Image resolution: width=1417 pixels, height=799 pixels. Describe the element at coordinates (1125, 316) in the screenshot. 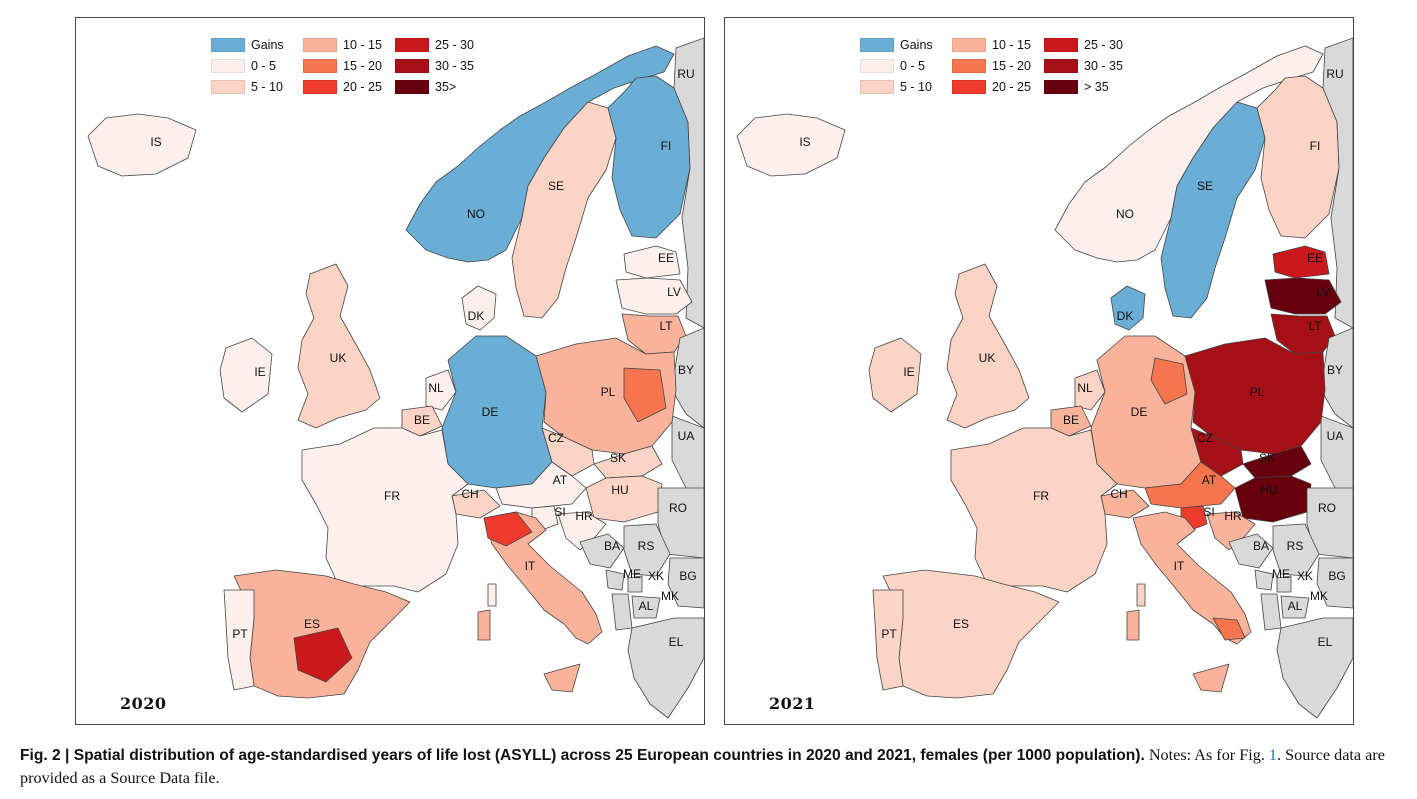

I see `country-label-dk-2021: DK` at that location.